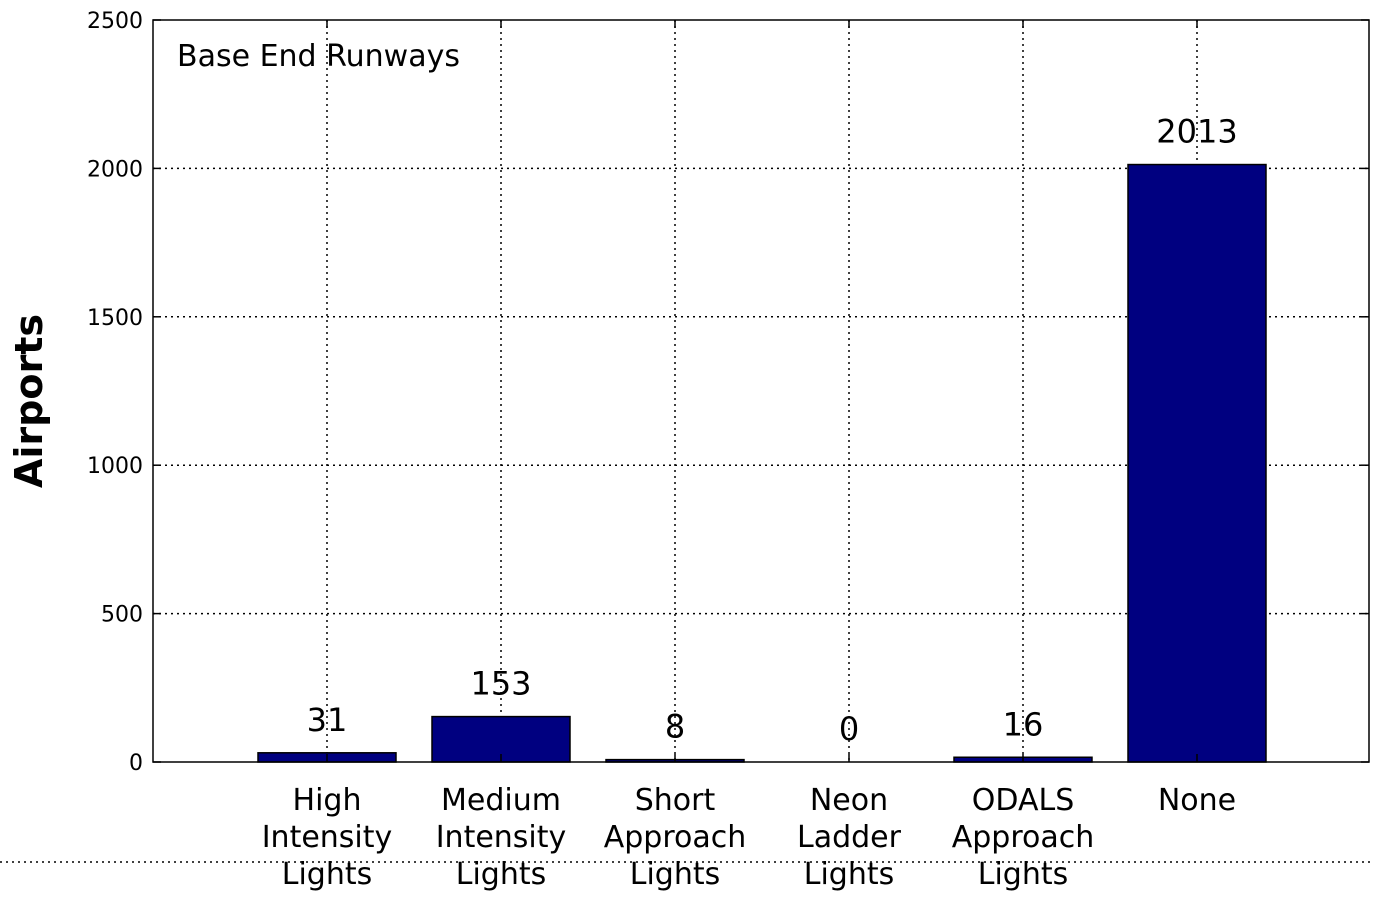 The height and width of the screenshot is (899, 1374). Describe the element at coordinates (849, 837) in the screenshot. I see `x-category-label: Ladder` at that location.